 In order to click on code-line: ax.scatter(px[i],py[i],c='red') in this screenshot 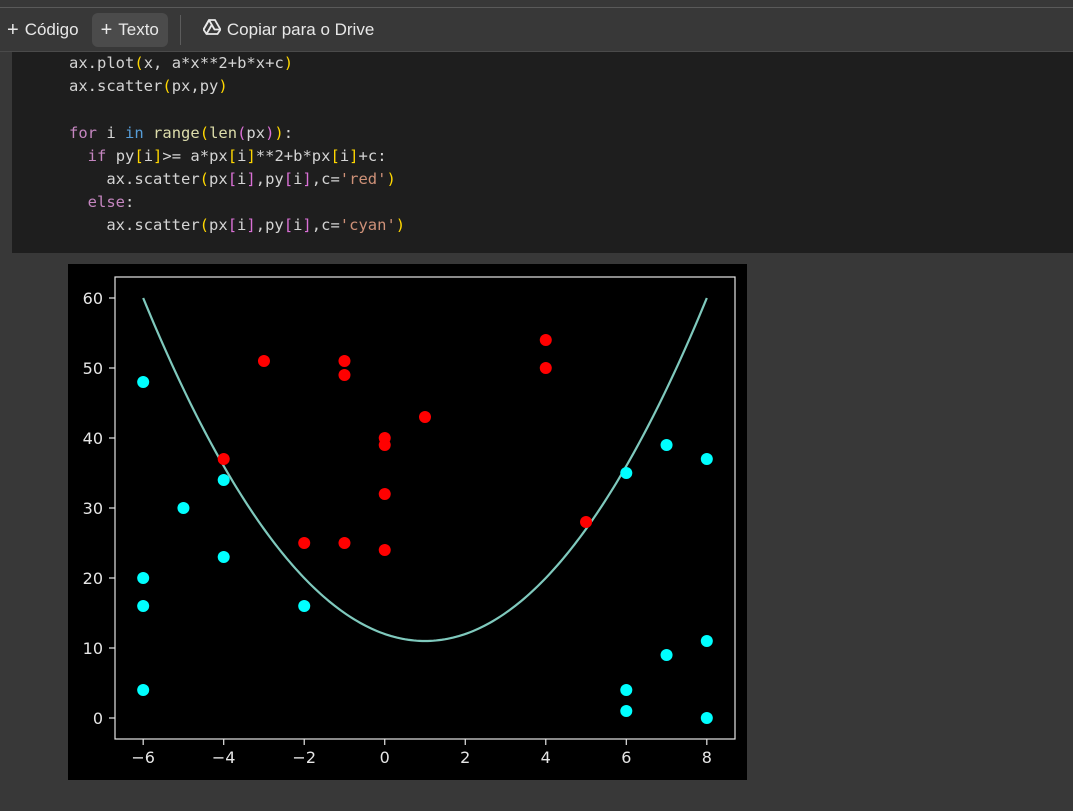, I will do `click(251, 179)`.